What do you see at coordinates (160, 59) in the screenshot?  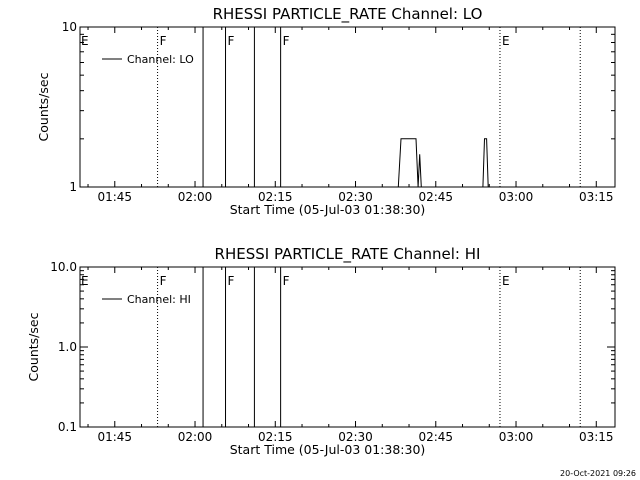 I see `legend-label: Channel: LO` at bounding box center [160, 59].